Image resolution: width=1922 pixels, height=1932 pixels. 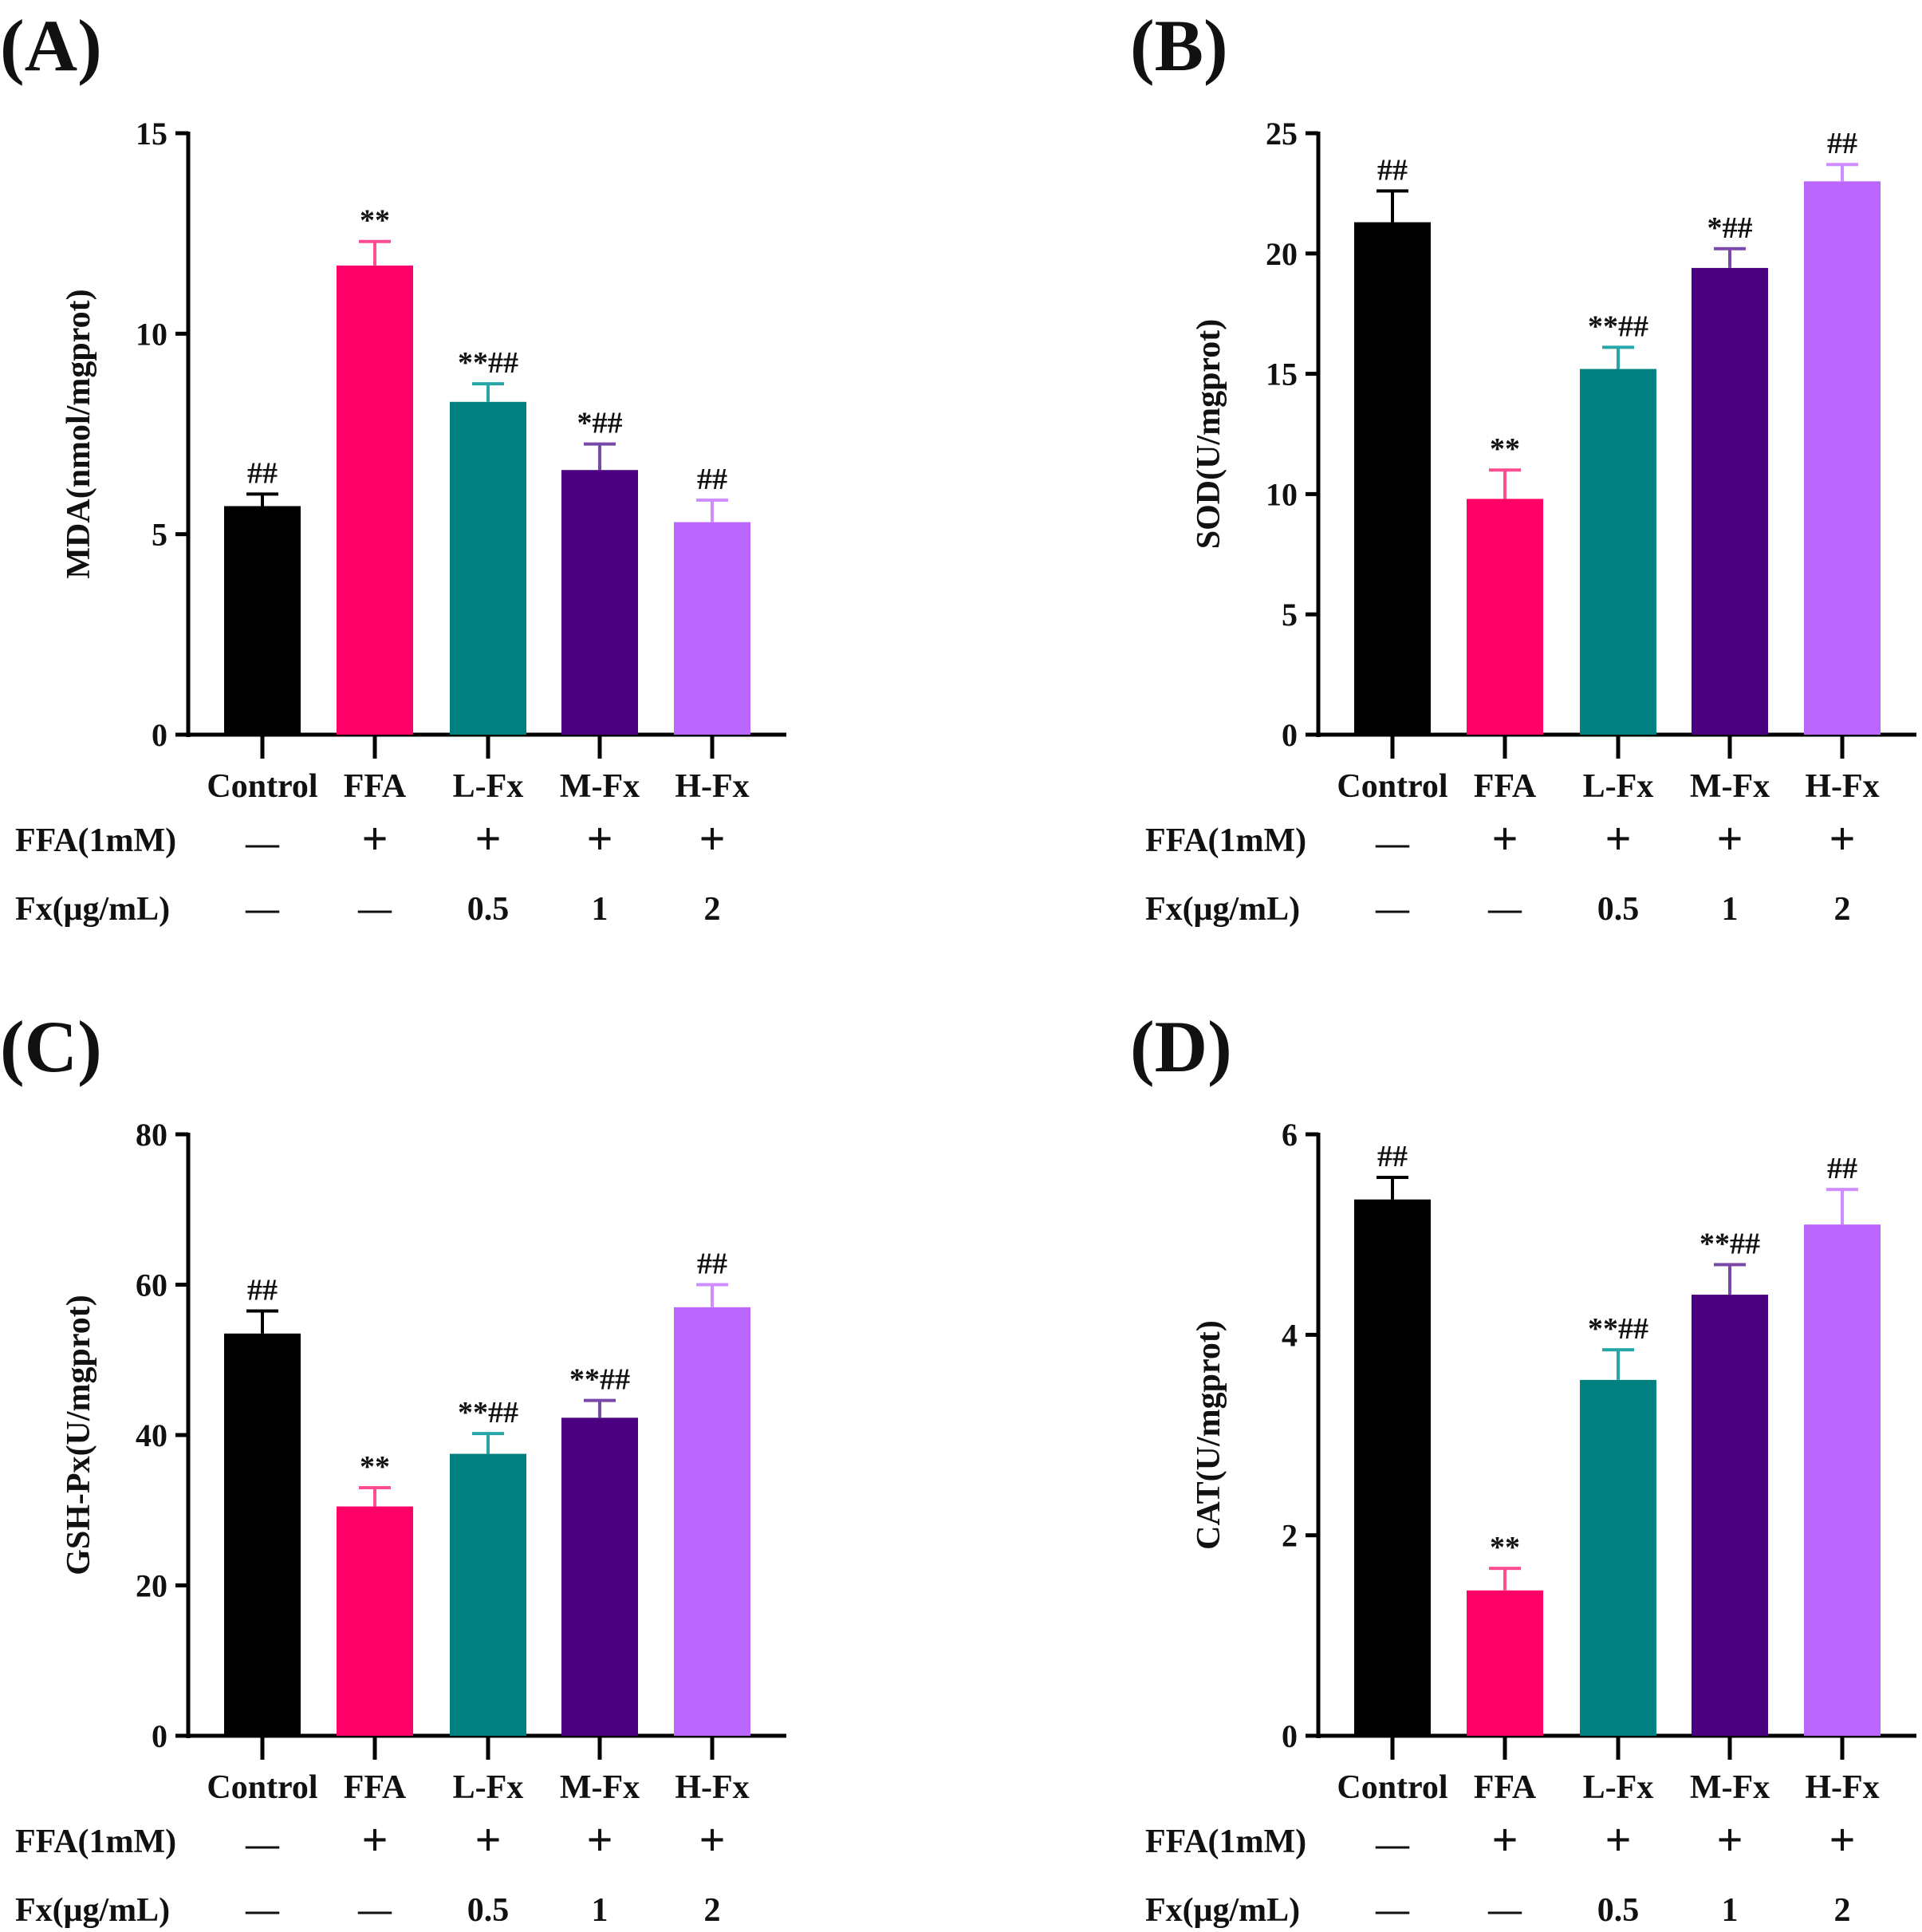 What do you see at coordinates (1290, 1135) in the screenshot?
I see `y-tick-label: 6` at bounding box center [1290, 1135].